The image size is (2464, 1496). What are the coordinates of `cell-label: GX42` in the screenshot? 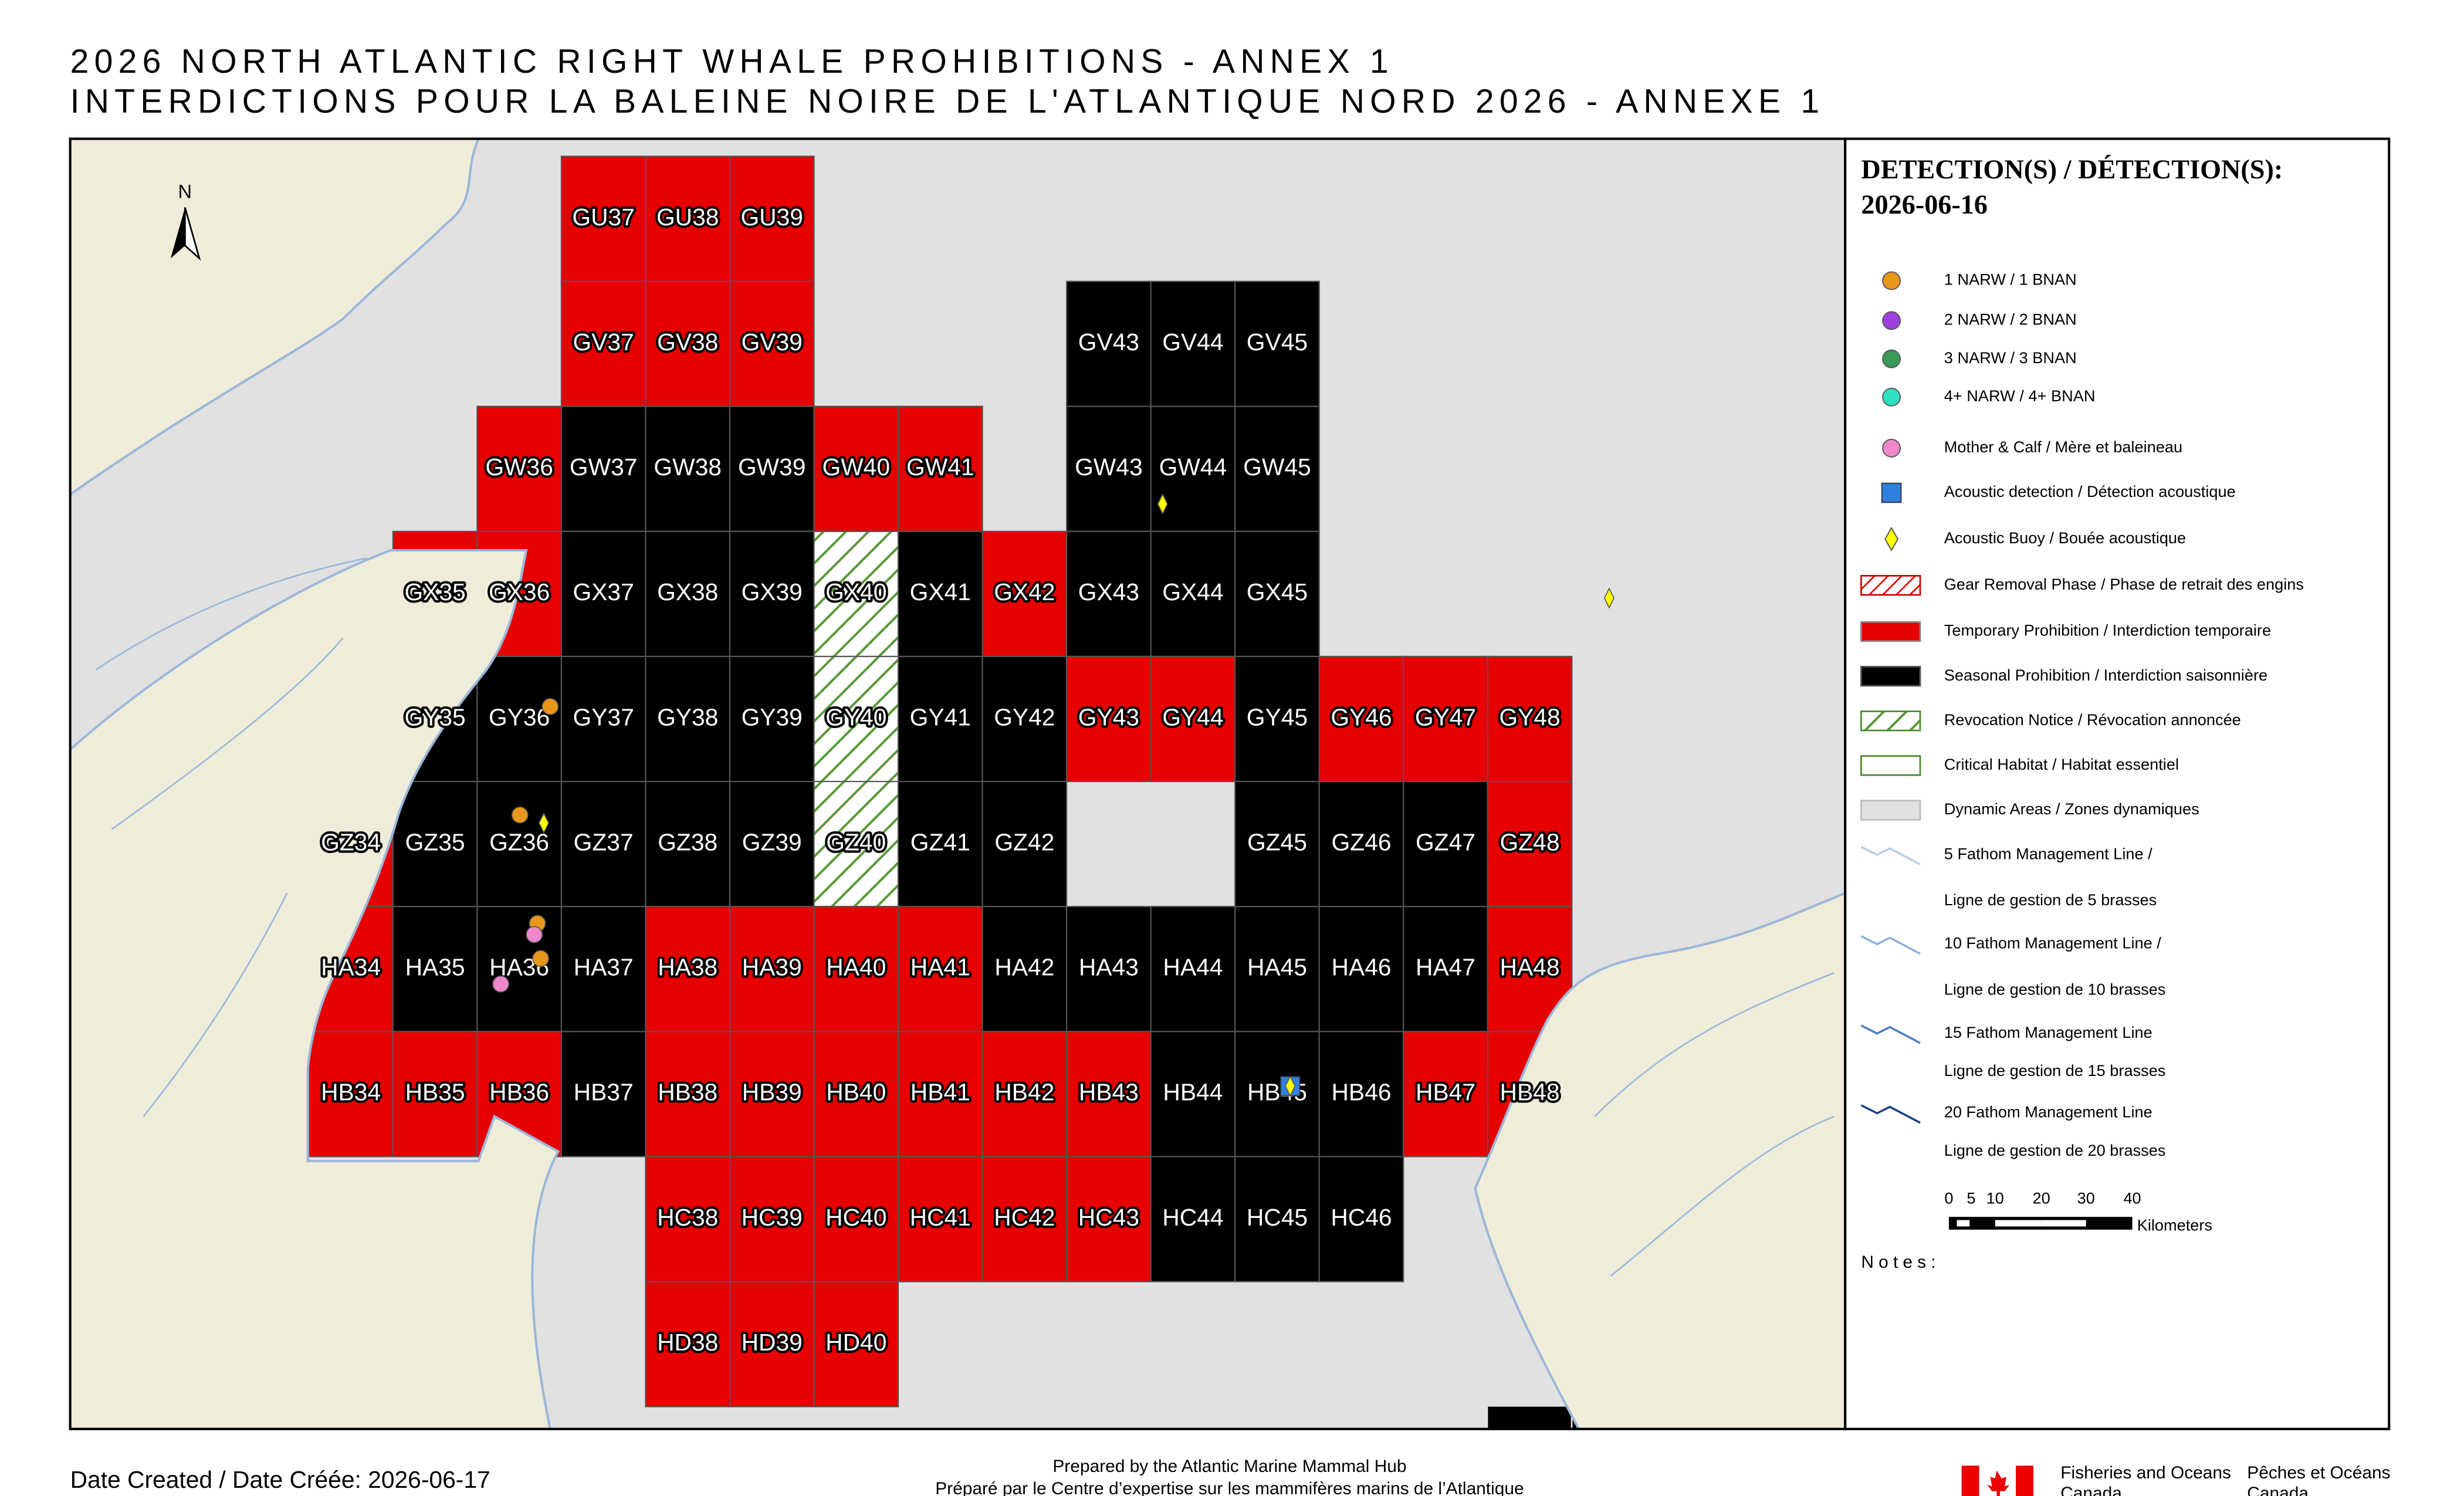 It's located at (1024, 591).